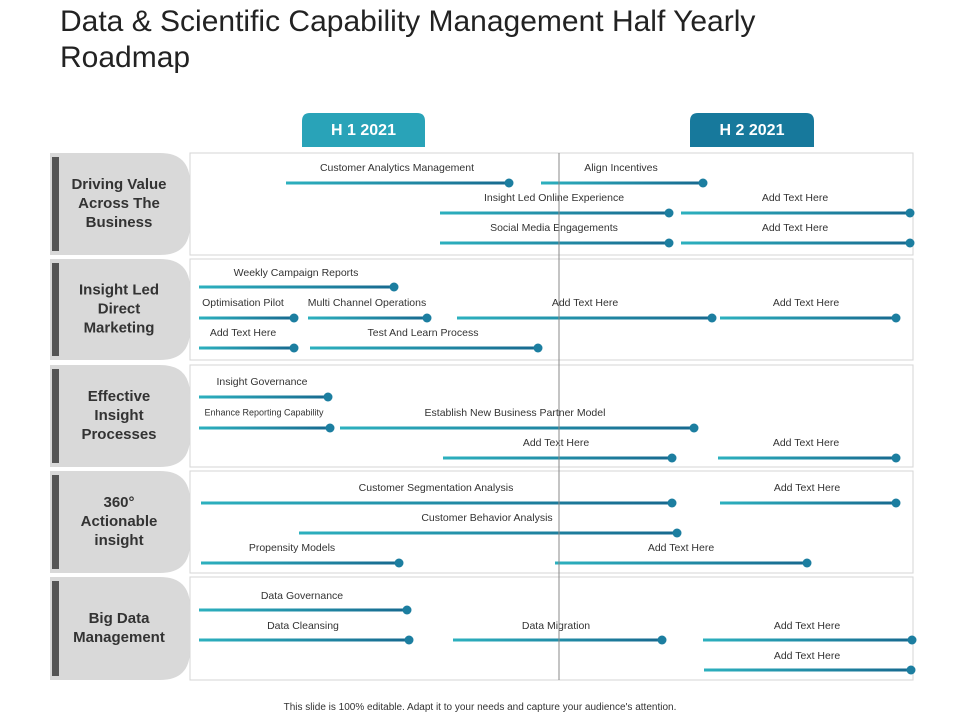  I want to click on row-label: Driving Value Across The Business, so click(118, 203).